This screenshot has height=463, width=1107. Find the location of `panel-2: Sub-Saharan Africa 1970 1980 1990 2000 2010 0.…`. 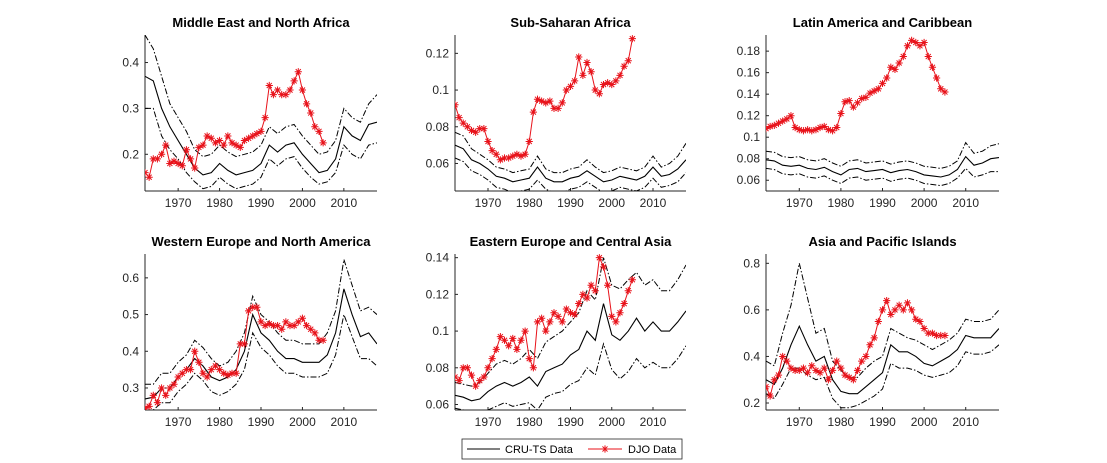

panel-2: Sub-Saharan Africa 1970 1980 1990 2000 2010 0.… is located at coordinates (556, 112).